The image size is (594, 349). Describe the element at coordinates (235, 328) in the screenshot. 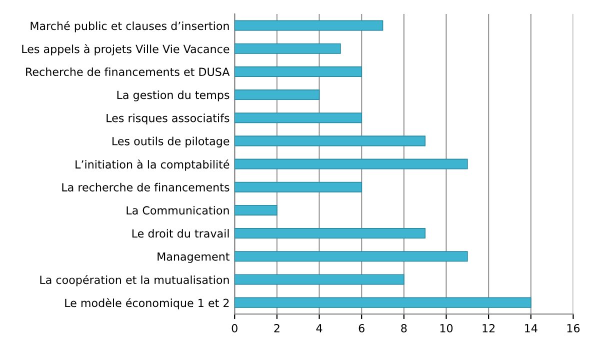

I see `x-tick-label: 0` at that location.